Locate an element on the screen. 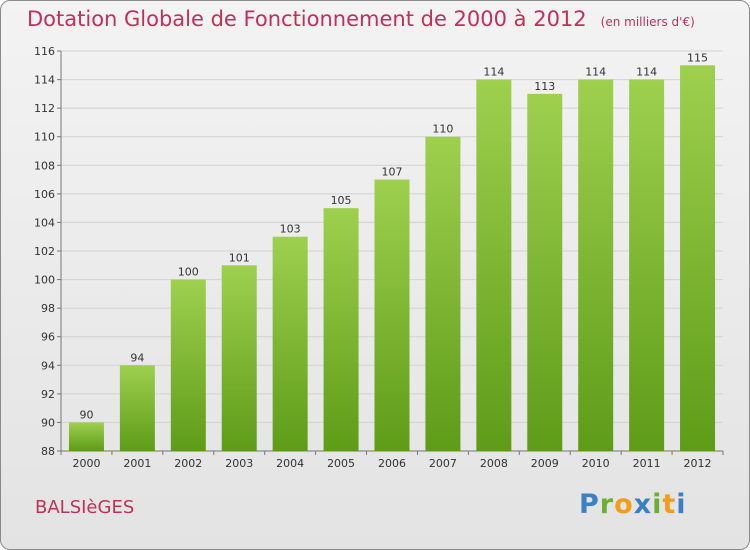  y-tick-label: 94 is located at coordinates (48, 365).